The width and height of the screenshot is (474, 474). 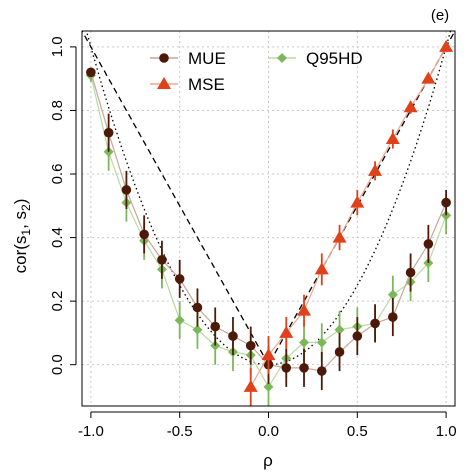 I want to click on x-tick-label-1: -0.5, so click(x=180, y=431).